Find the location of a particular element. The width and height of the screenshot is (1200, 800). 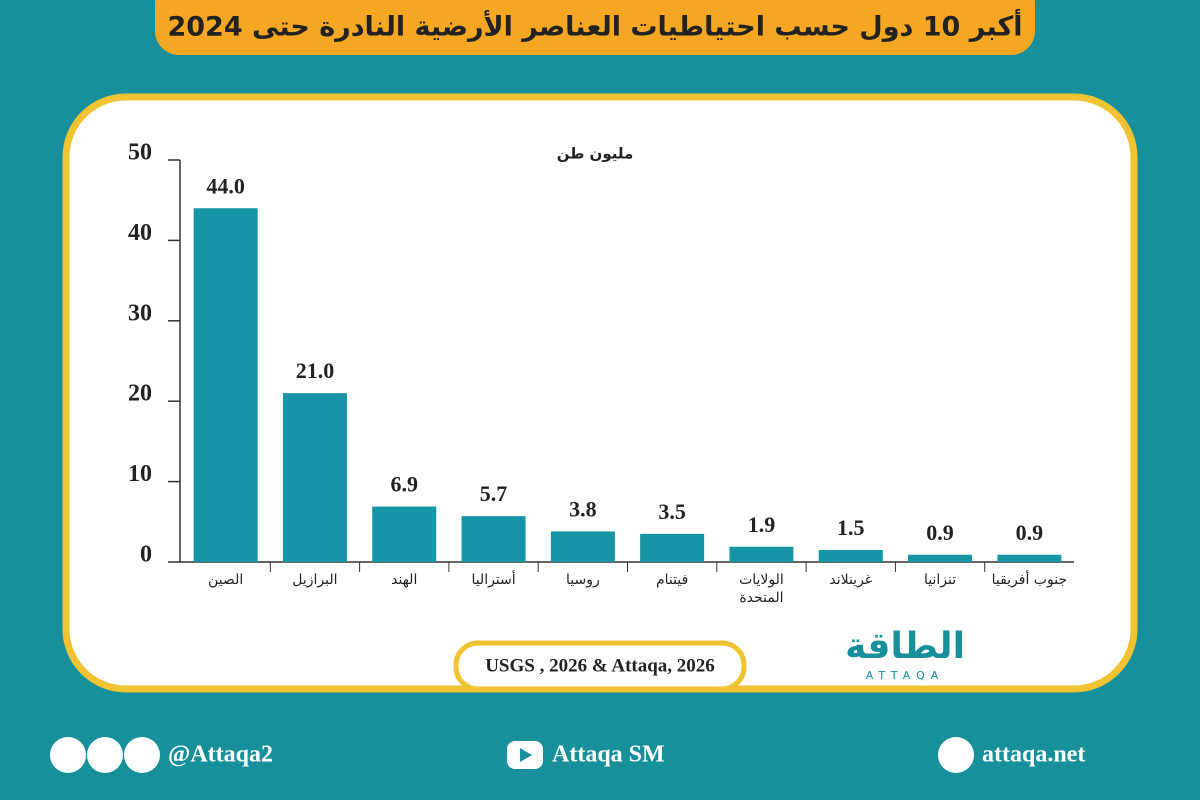

source-box is located at coordinates (600, 666).